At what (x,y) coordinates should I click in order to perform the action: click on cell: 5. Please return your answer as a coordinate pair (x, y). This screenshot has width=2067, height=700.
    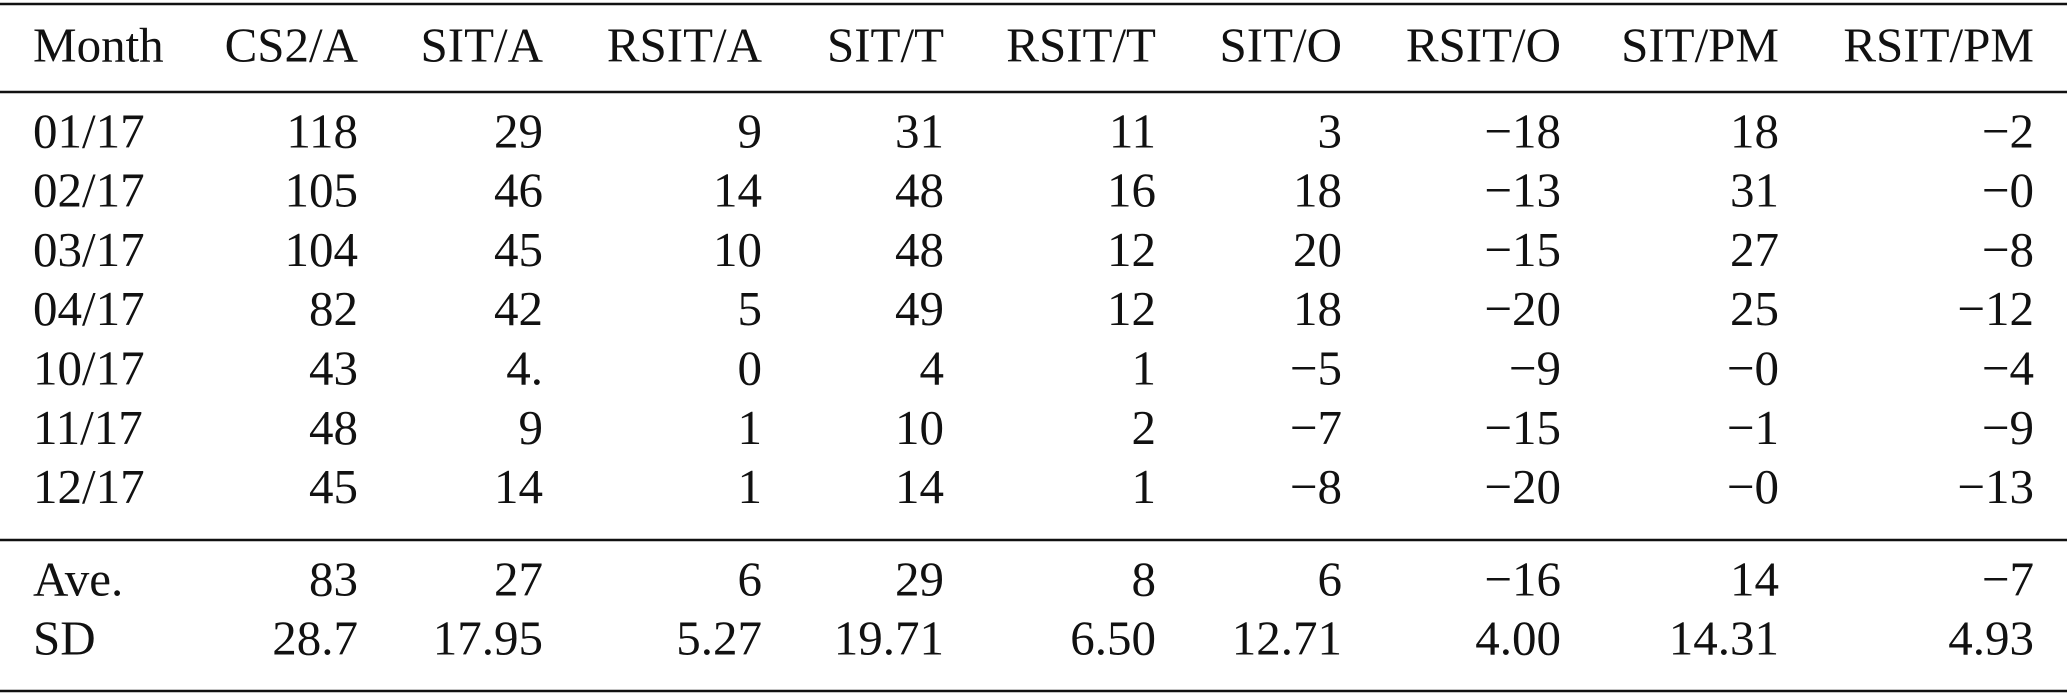
    Looking at the image, I should click on (750, 308).